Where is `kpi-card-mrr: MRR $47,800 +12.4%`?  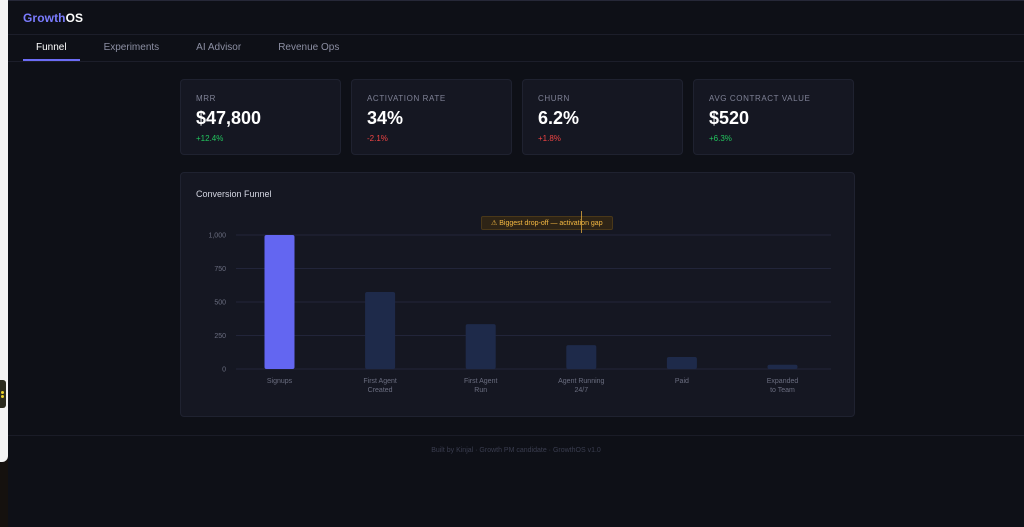
kpi-card-mrr: MRR $47,800 +12.4% is located at coordinates (260, 117).